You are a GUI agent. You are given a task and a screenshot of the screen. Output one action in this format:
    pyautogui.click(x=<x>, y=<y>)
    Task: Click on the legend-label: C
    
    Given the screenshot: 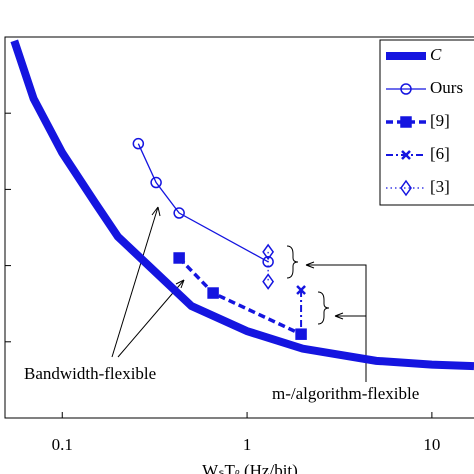 What is the action you would take?
    pyautogui.click(x=436, y=54)
    